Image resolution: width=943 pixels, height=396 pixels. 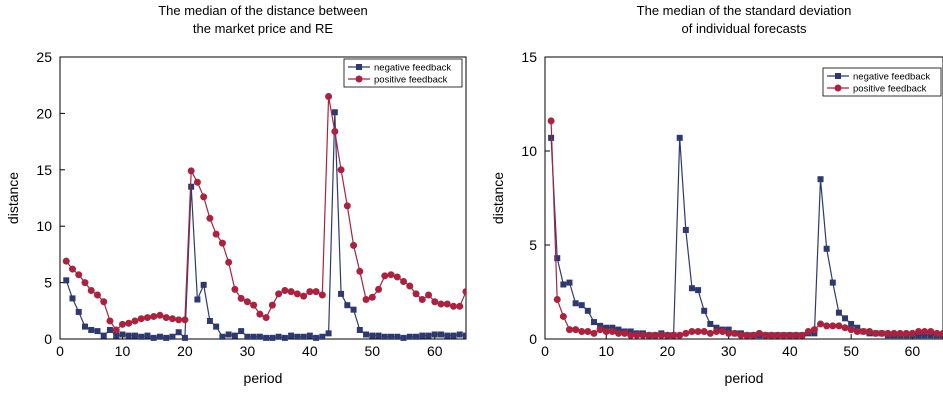 What do you see at coordinates (744, 10) in the screenshot?
I see `chart-title-line: The median of the standard deviation` at bounding box center [744, 10].